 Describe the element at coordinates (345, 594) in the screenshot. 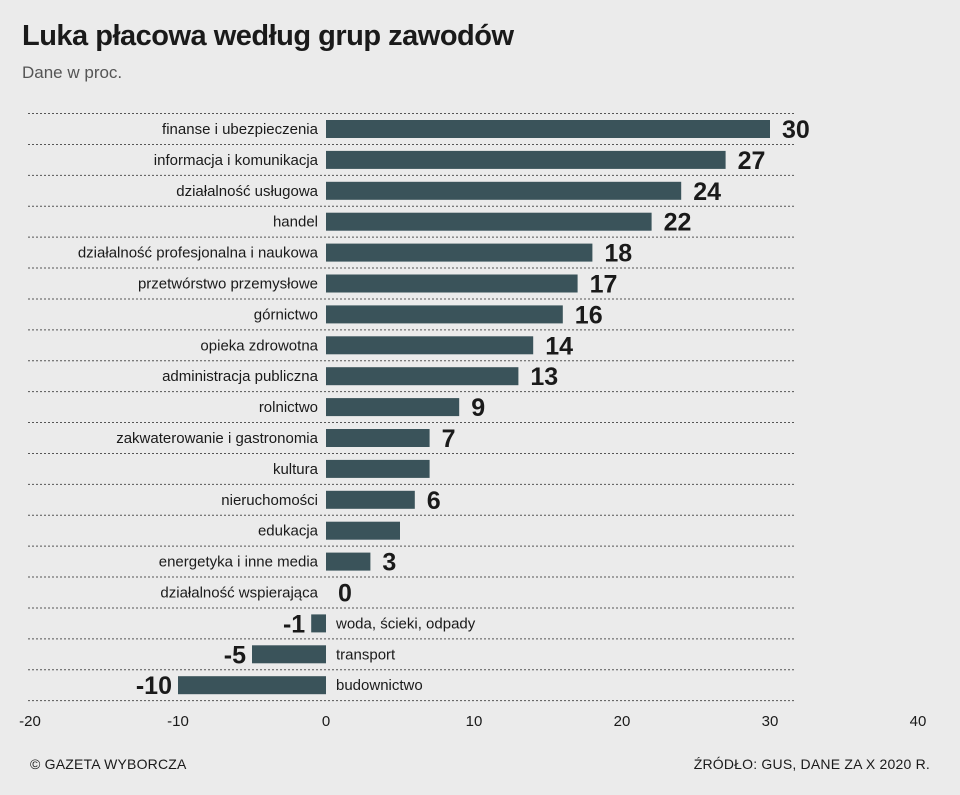

I see `value-label: 0` at that location.